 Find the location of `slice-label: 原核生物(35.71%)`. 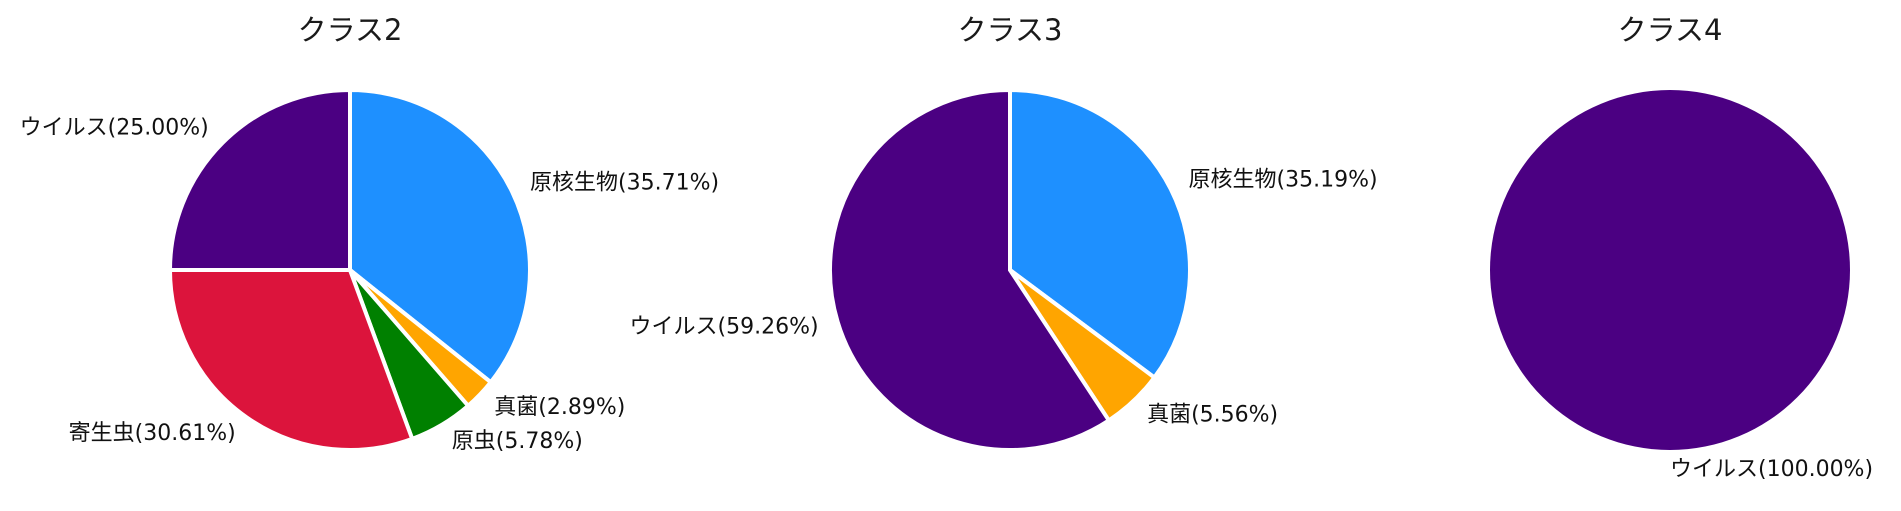

slice-label: 原核生物(35.71%) is located at coordinates (624, 182).